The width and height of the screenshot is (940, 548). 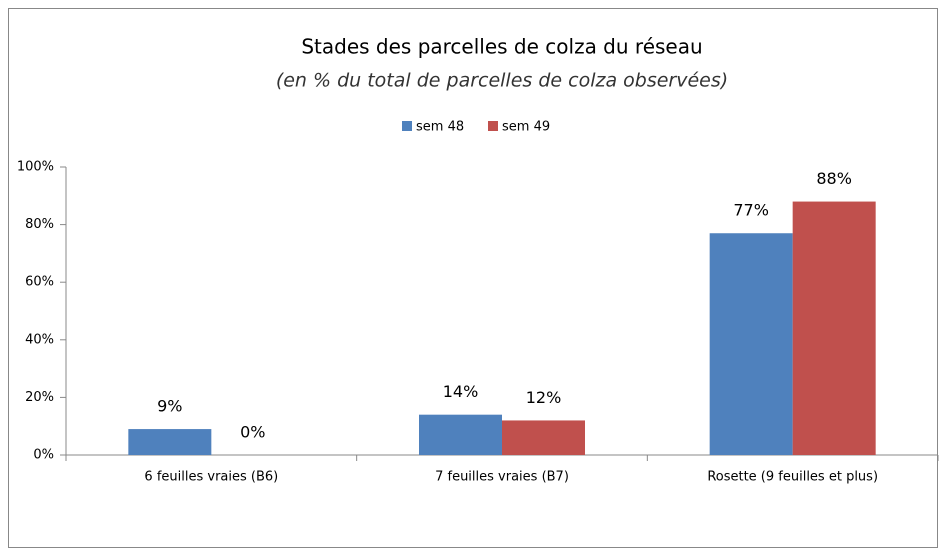 I want to click on y-tick-label: 80%, so click(x=39, y=224).